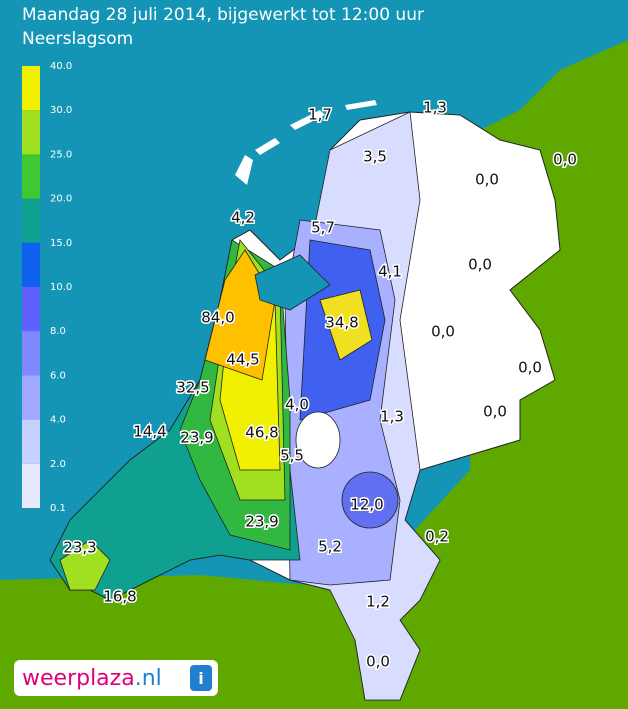 This screenshot has width=628, height=709. What do you see at coordinates (242, 360) in the screenshot?
I see `station-value: 44,5` at bounding box center [242, 360].